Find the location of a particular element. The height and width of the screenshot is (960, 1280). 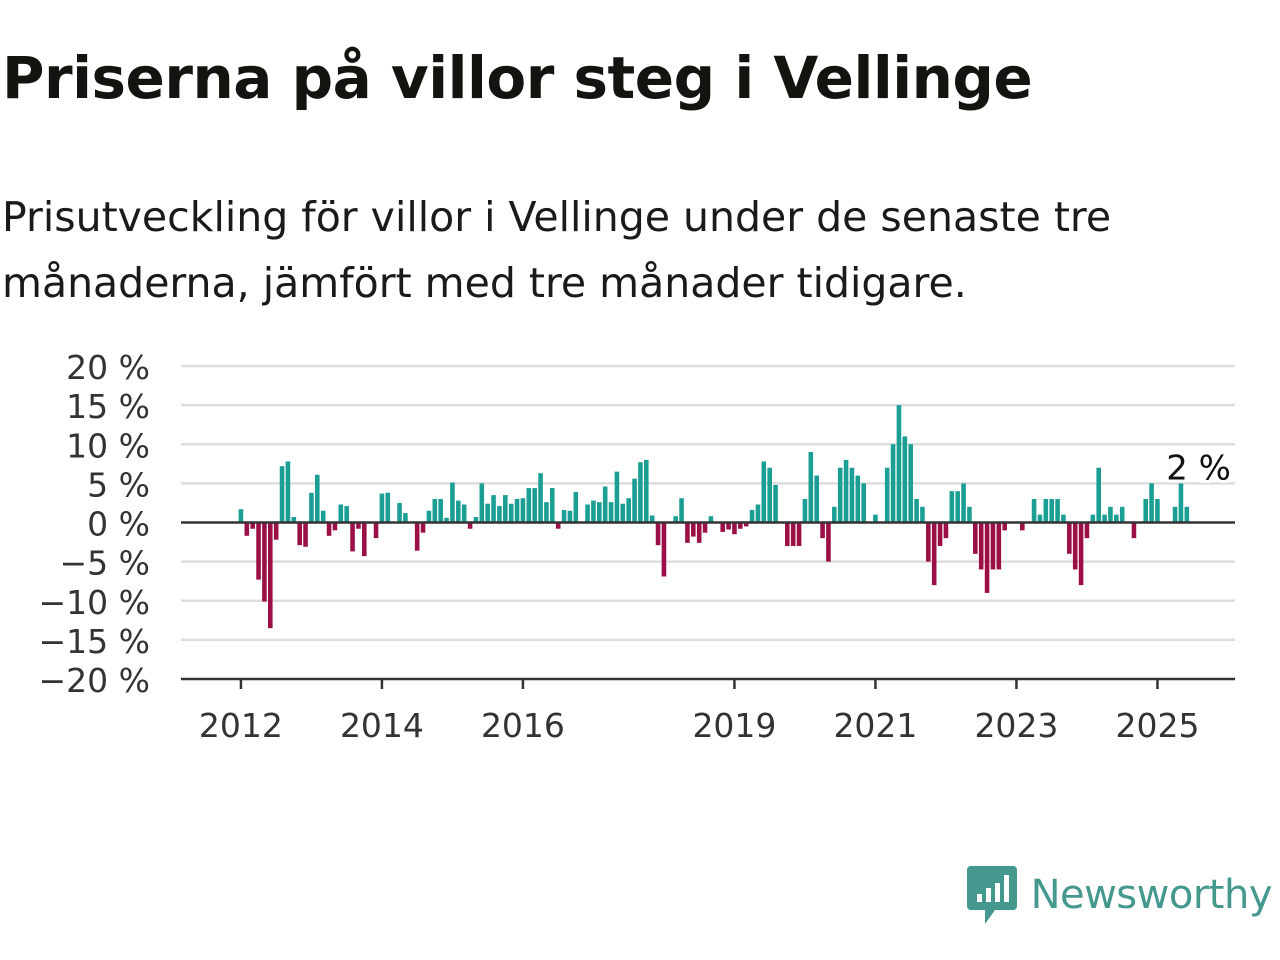

brand-name: Newsworthy is located at coordinates (1151, 895).